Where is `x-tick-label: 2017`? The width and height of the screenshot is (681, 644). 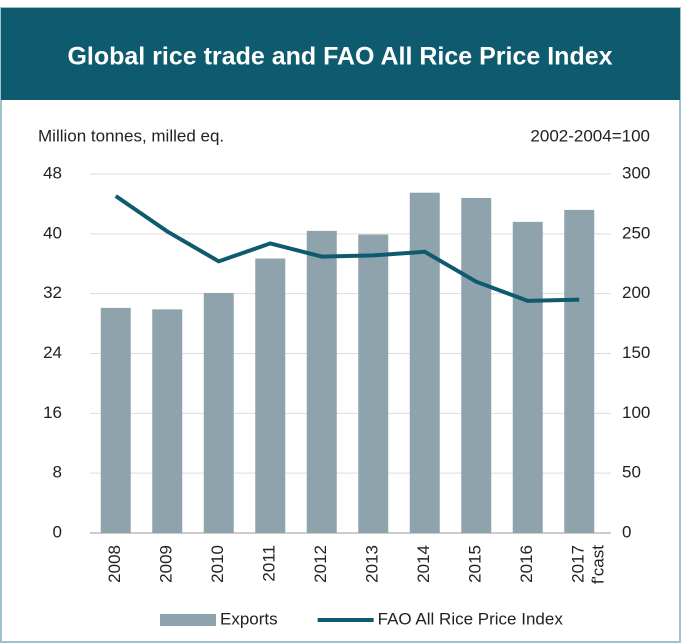 x-tick-label: 2017 is located at coordinates (578, 564).